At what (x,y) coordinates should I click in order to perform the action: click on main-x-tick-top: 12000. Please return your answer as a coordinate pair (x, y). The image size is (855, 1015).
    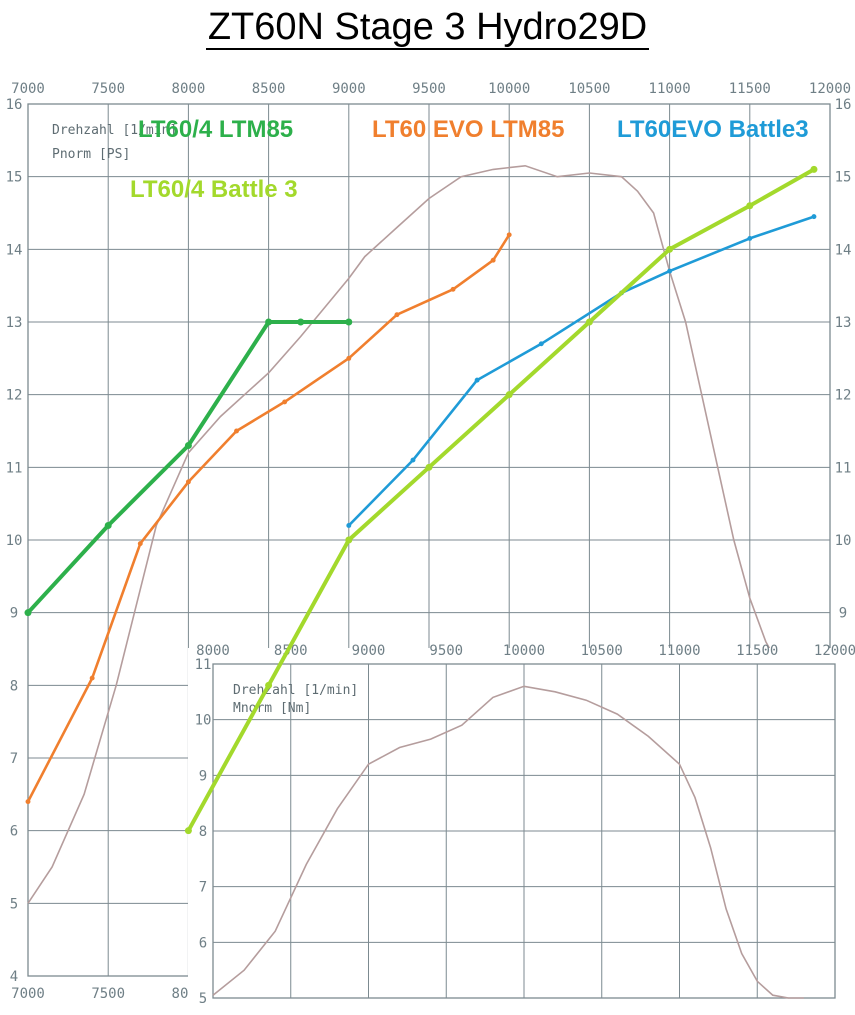
    Looking at the image, I should click on (830, 89).